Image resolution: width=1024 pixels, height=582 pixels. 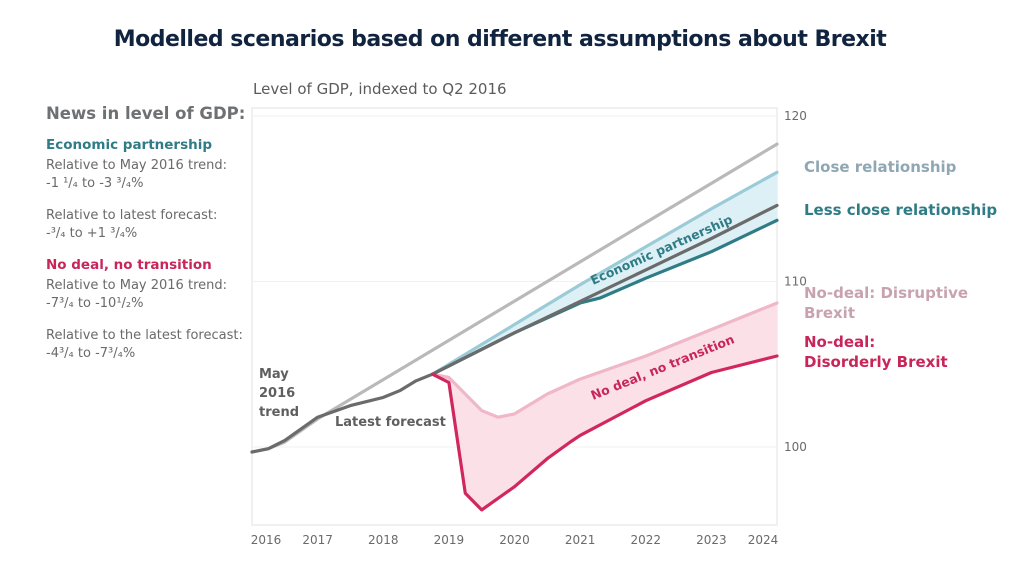 I want to click on panel-heading: News in level of GDP:, so click(x=146, y=113).